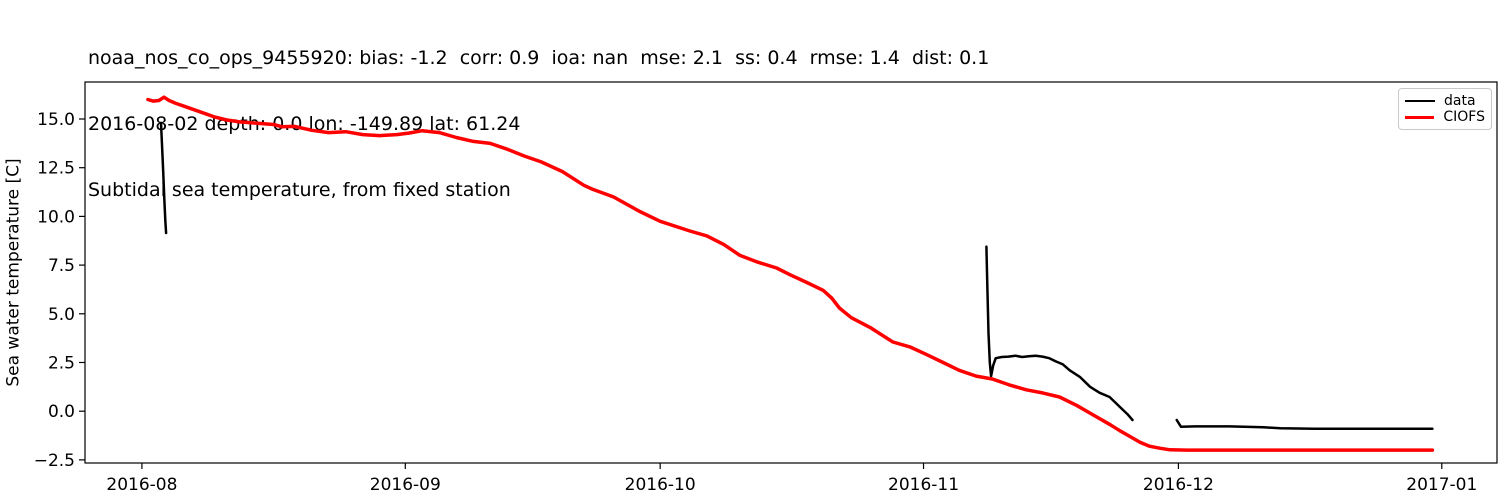 This screenshot has width=1500, height=500. What do you see at coordinates (1420, 100) in the screenshot?
I see `legend-line-sample-data` at bounding box center [1420, 100].